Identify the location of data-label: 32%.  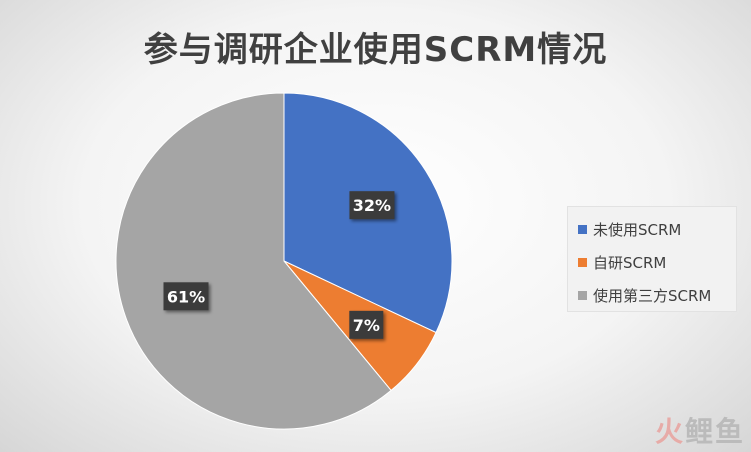
(372, 205).